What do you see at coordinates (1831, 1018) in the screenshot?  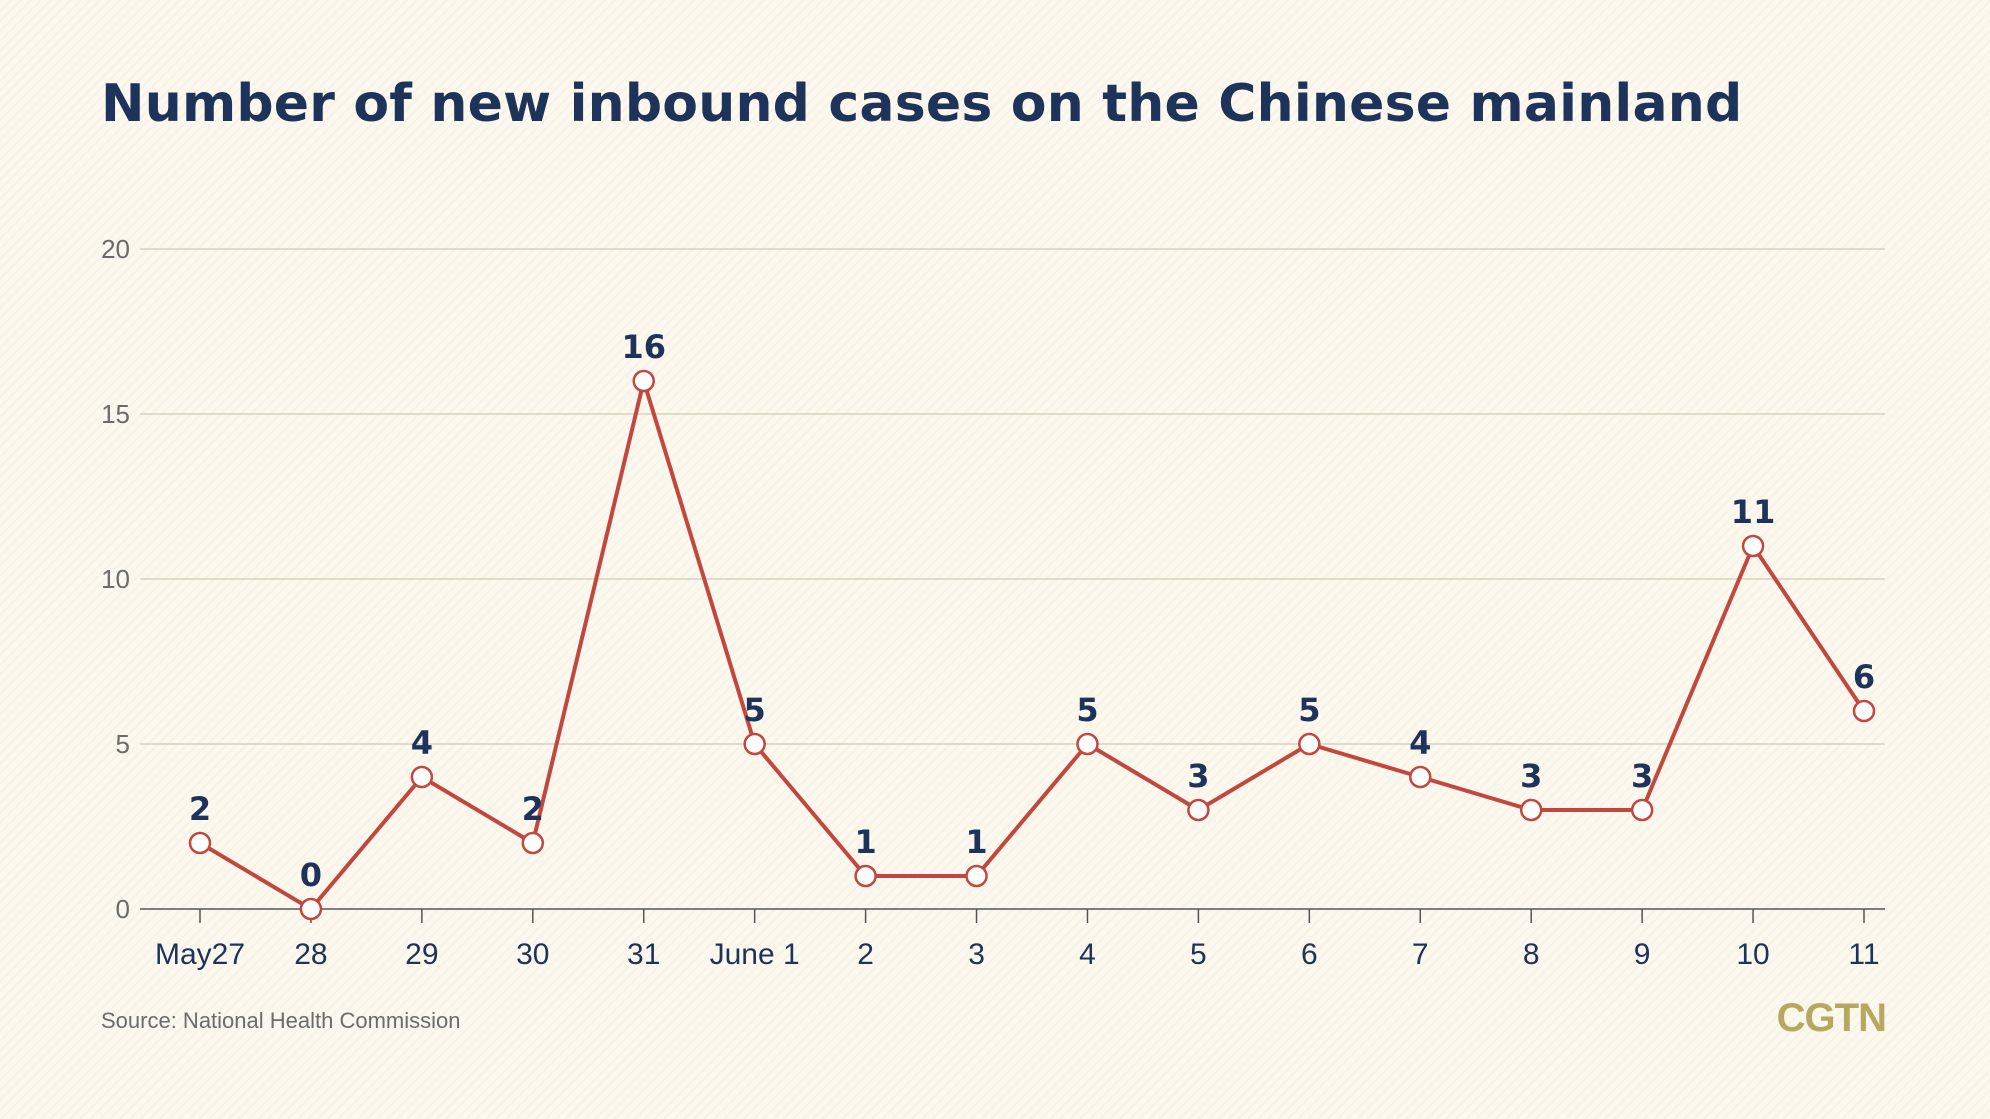 I see `cgtn-logo: CGTN` at bounding box center [1831, 1018].